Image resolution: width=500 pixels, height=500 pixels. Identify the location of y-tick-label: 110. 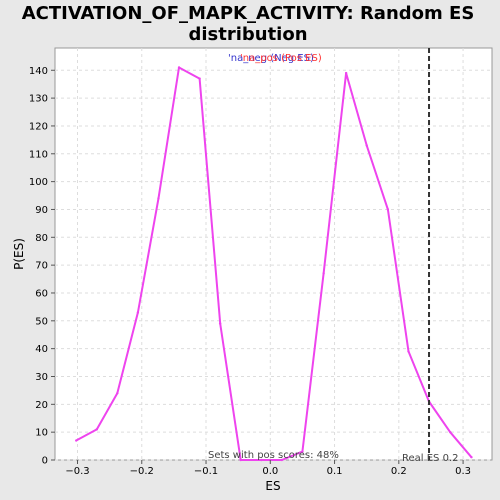
(38, 154).